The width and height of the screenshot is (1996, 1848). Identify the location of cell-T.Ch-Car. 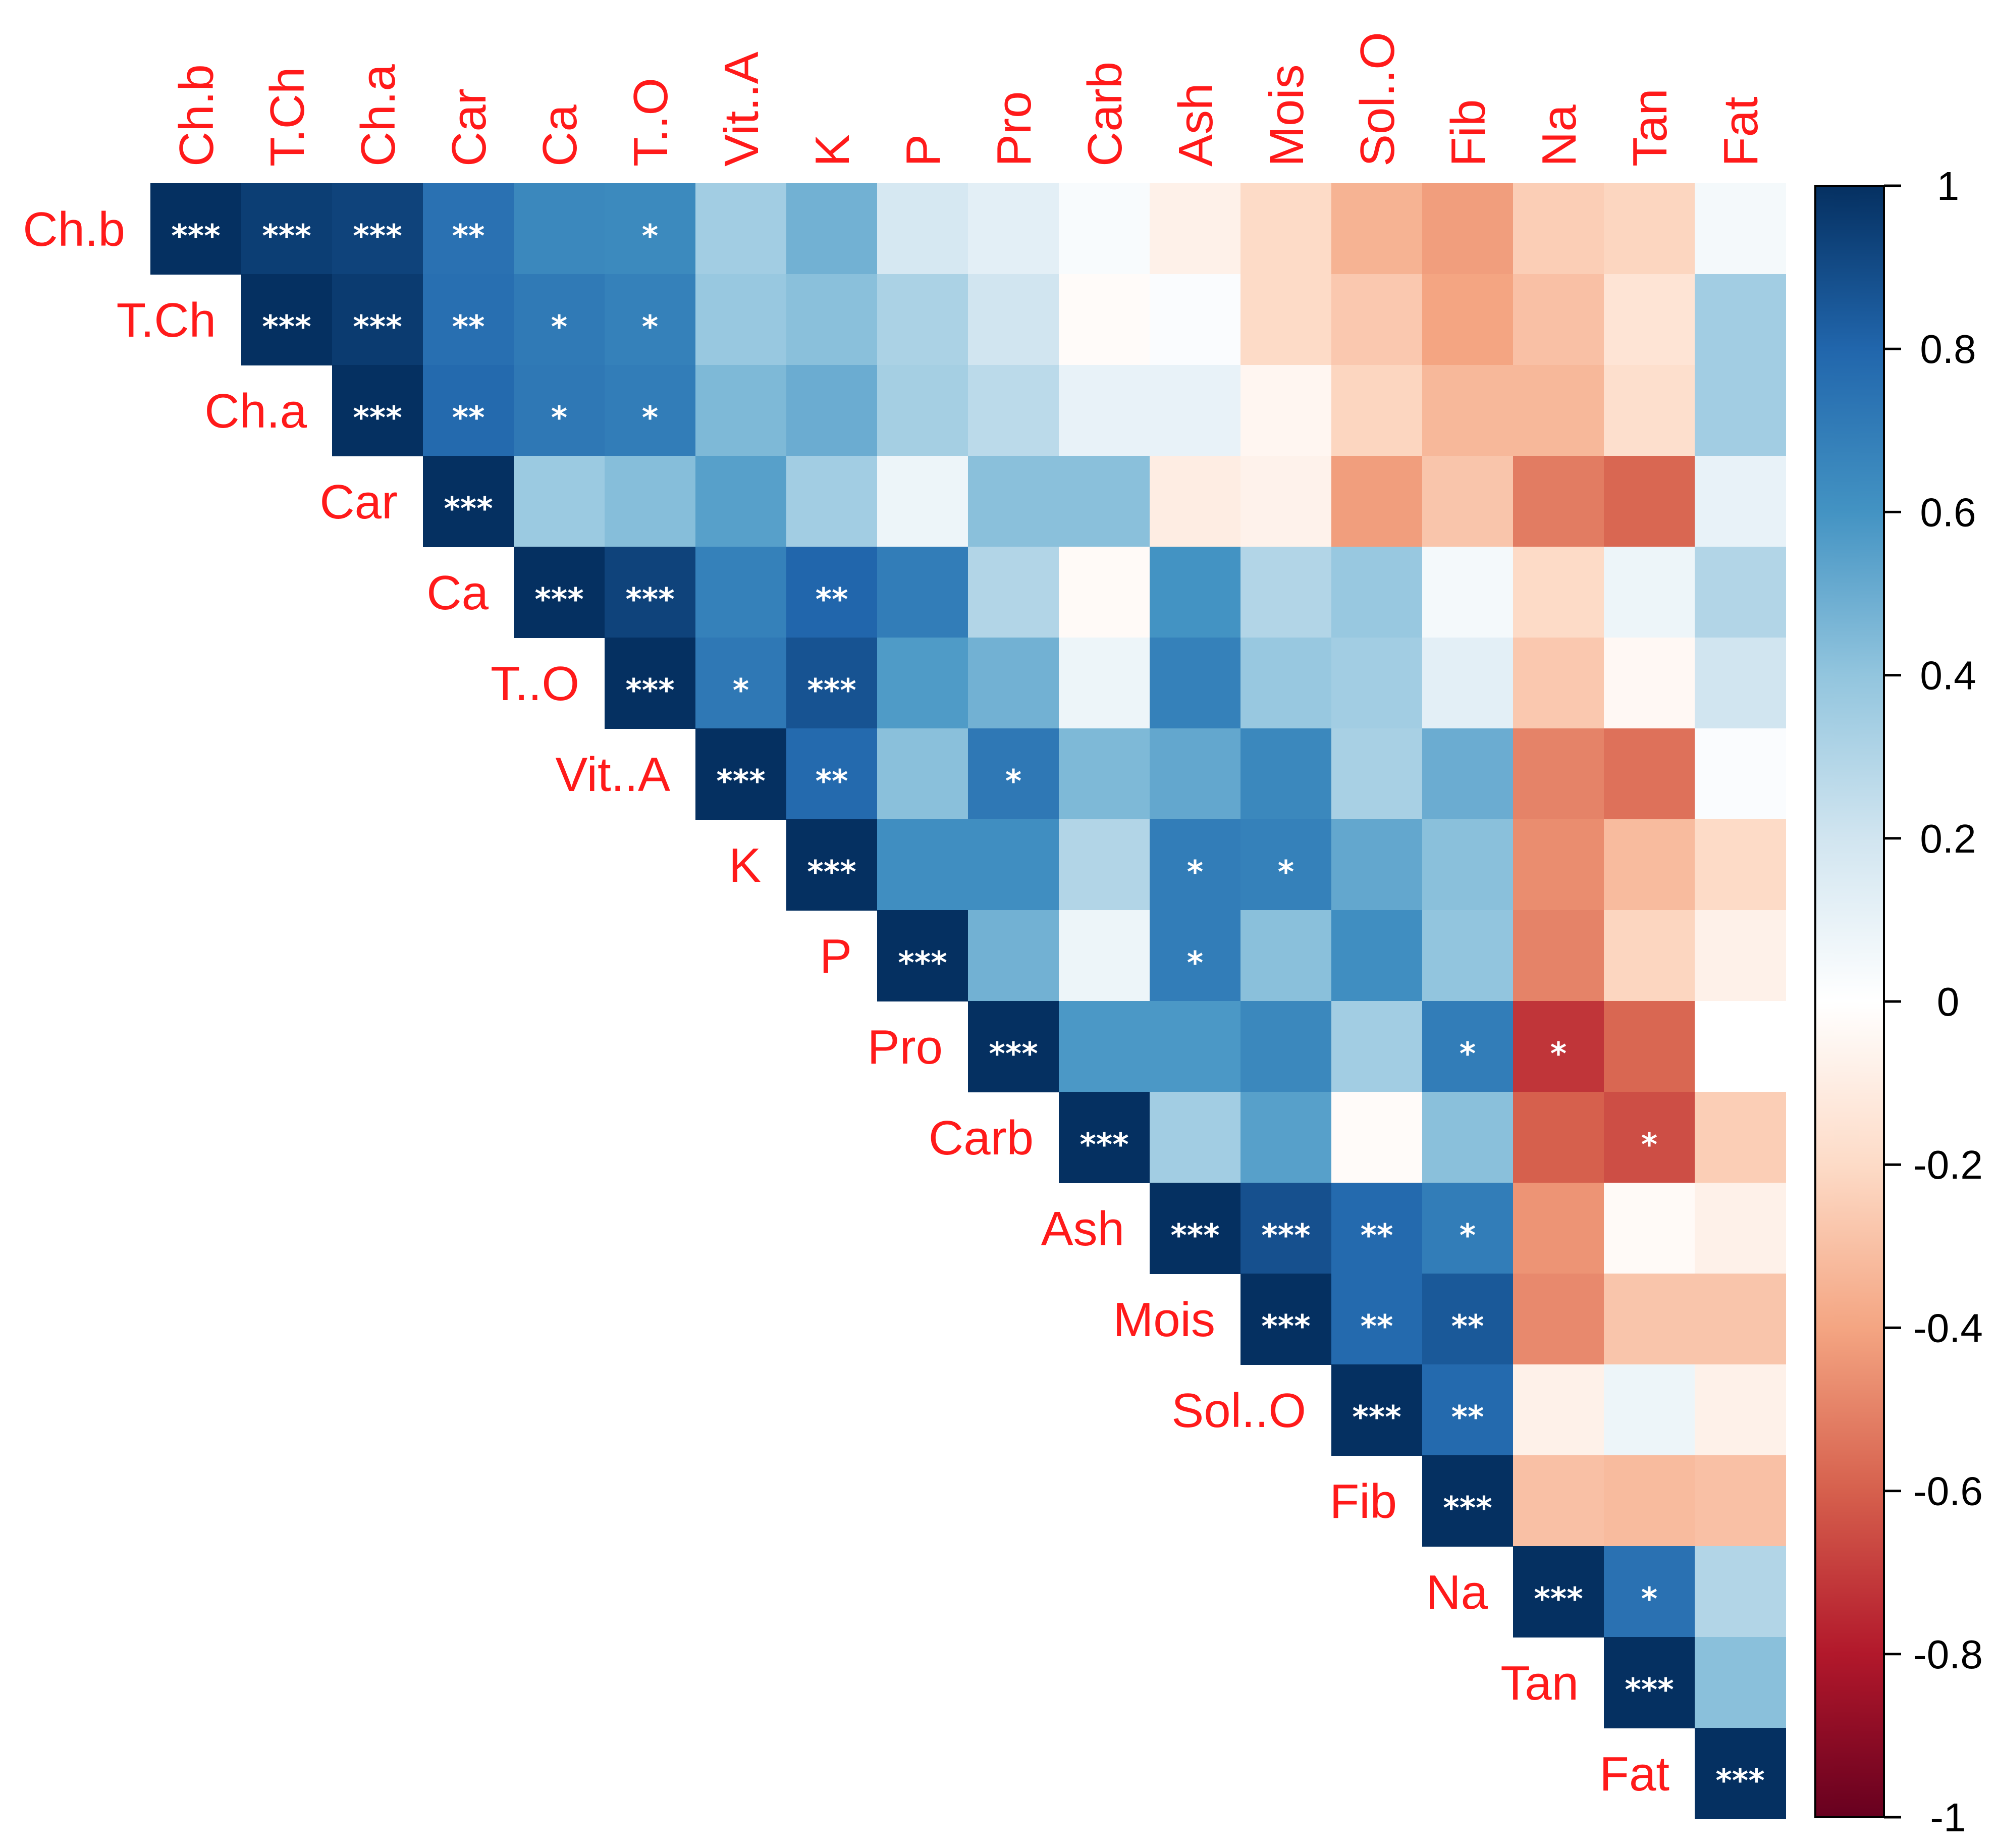
(468, 319).